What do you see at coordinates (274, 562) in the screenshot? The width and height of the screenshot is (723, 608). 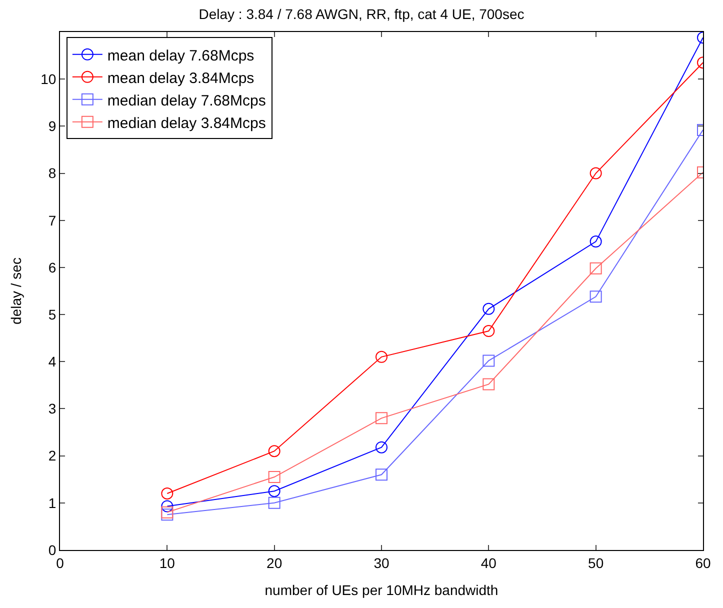 I see `x-tick-label: 20` at bounding box center [274, 562].